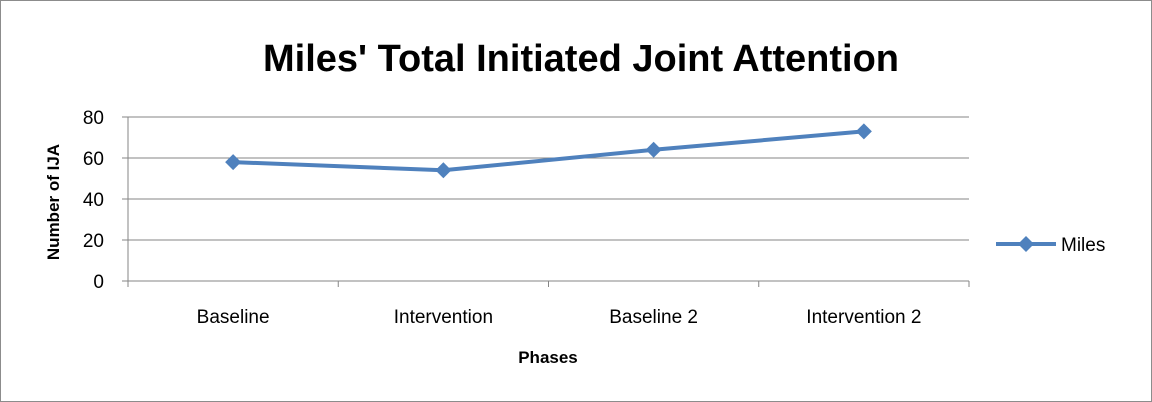 This screenshot has height=402, width=1152. Describe the element at coordinates (98, 282) in the screenshot. I see `y-tick-label: 0` at that location.